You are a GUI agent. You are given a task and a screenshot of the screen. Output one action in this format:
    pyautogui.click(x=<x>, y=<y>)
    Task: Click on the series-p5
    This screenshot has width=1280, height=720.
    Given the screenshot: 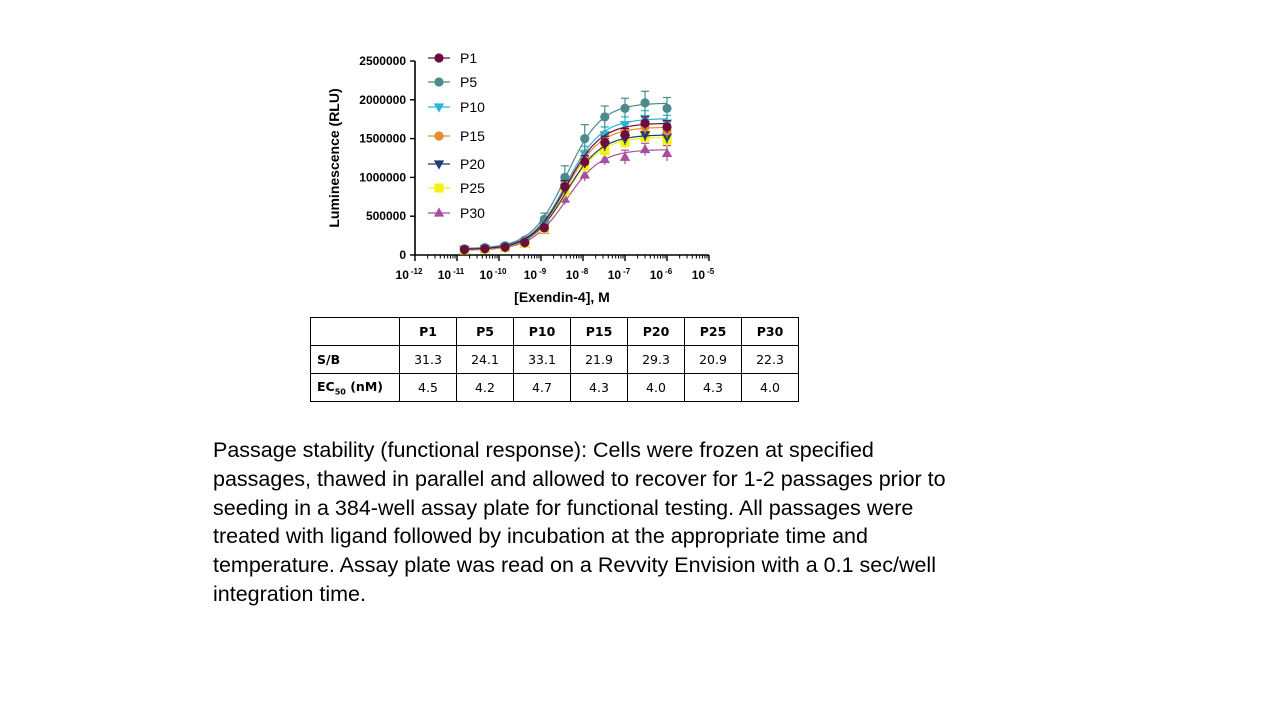 What is the action you would take?
    pyautogui.click(x=565, y=172)
    